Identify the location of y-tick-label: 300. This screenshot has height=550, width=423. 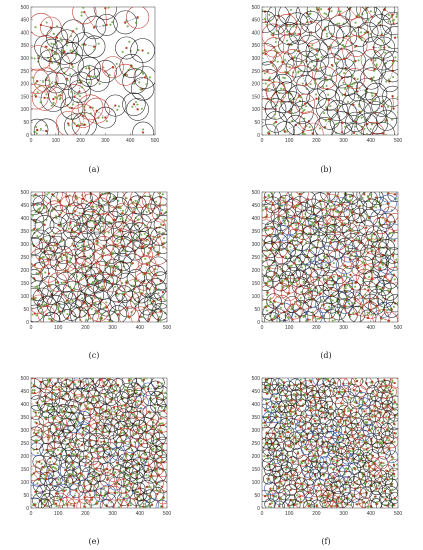
(256, 431).